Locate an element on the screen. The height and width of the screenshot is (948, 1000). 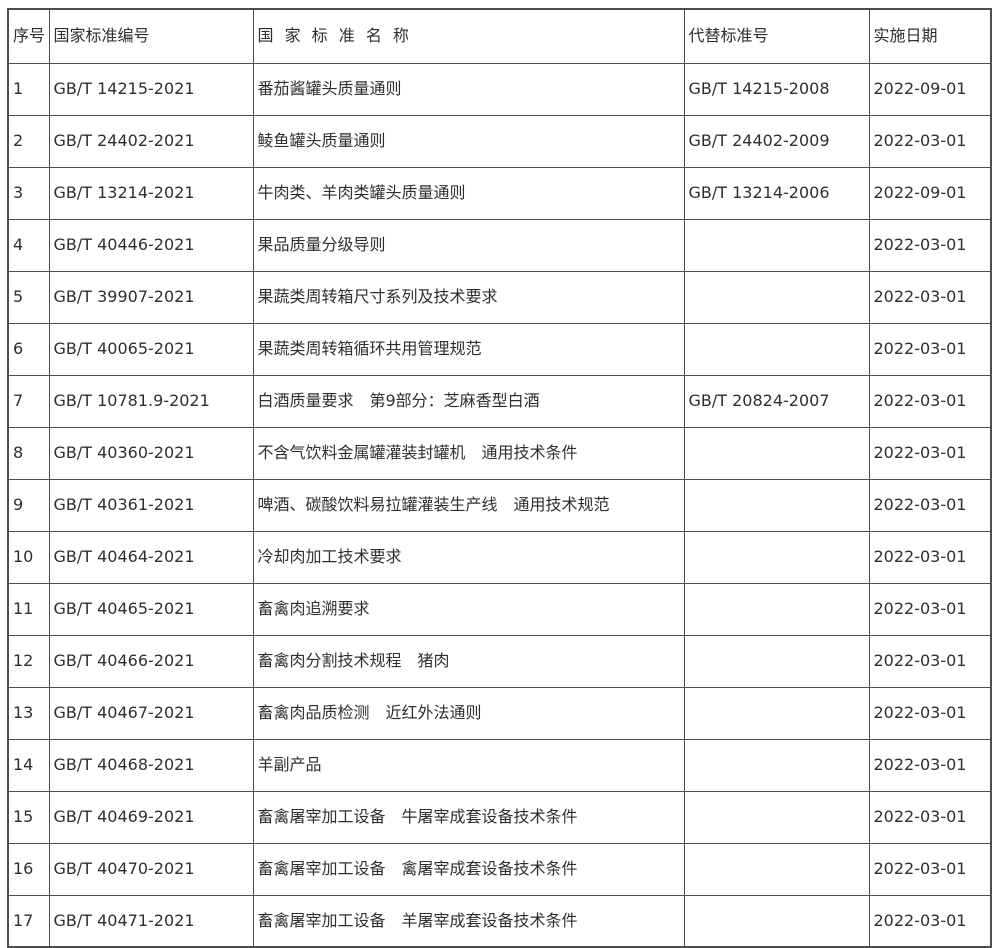
cell-replaces: GB/T 14215-2008 is located at coordinates (776, 89).